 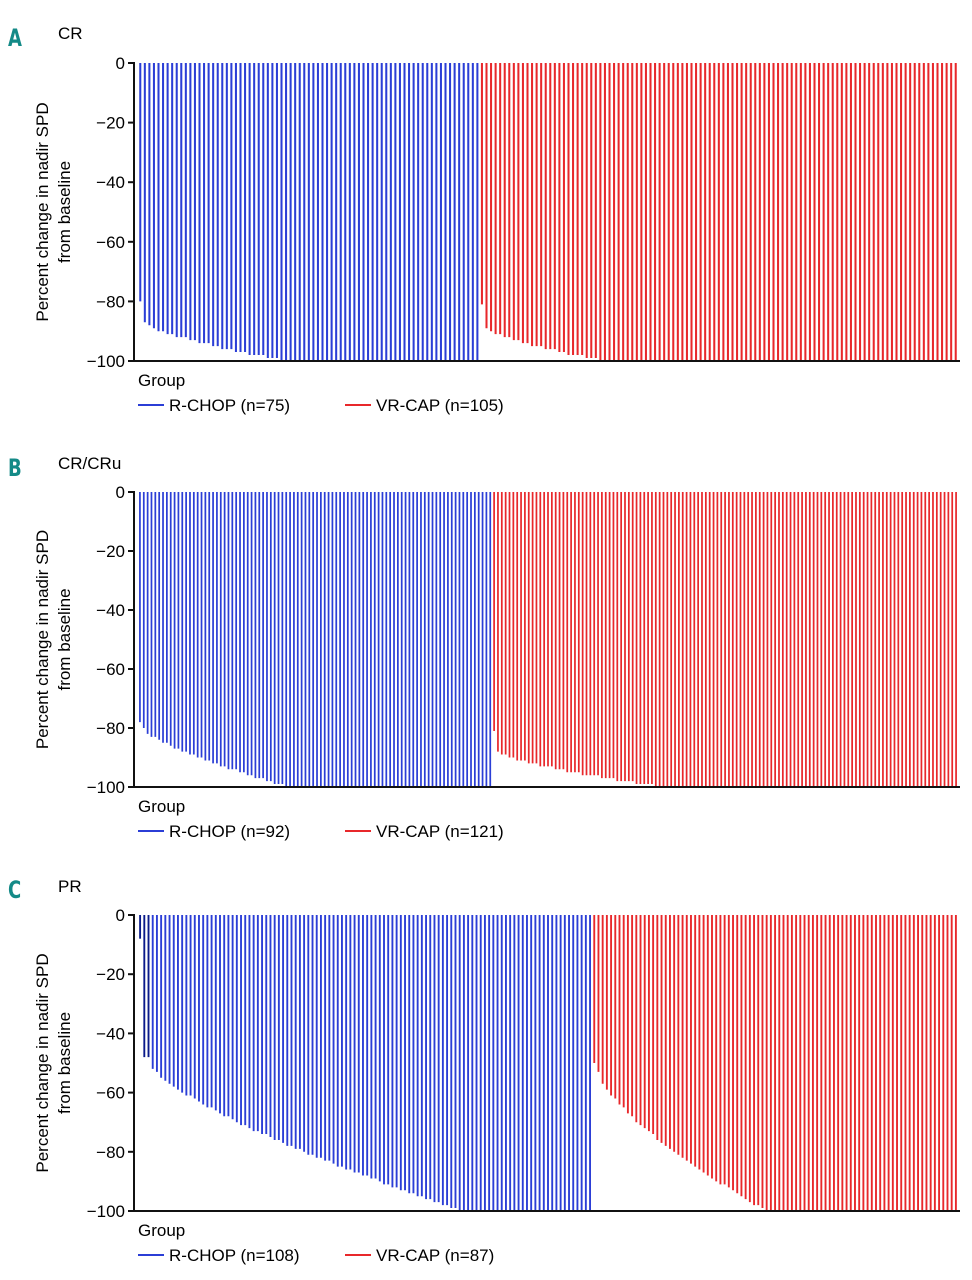 What do you see at coordinates (89, 463) in the screenshot?
I see `panel-title: CR/CRu` at bounding box center [89, 463].